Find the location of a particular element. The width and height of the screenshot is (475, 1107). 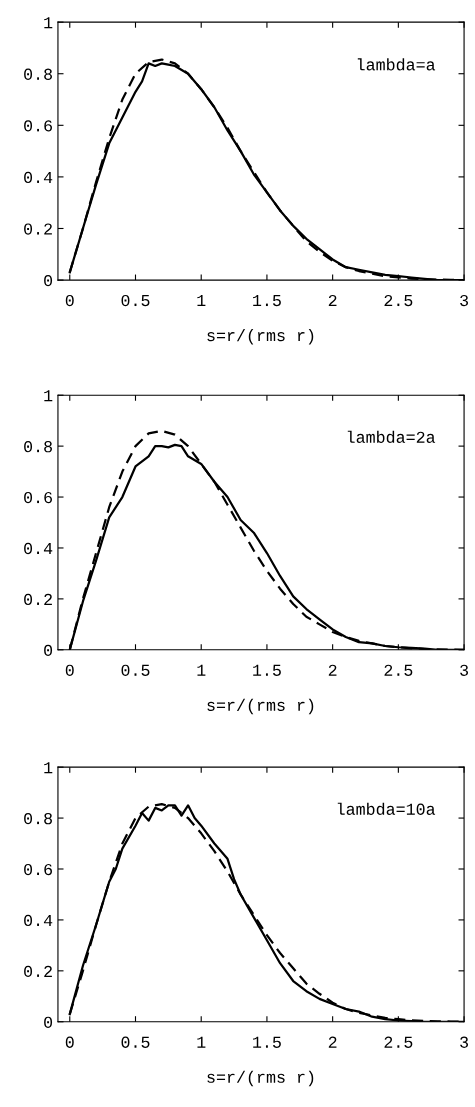

annotation: lambda=10a is located at coordinates (386, 808).